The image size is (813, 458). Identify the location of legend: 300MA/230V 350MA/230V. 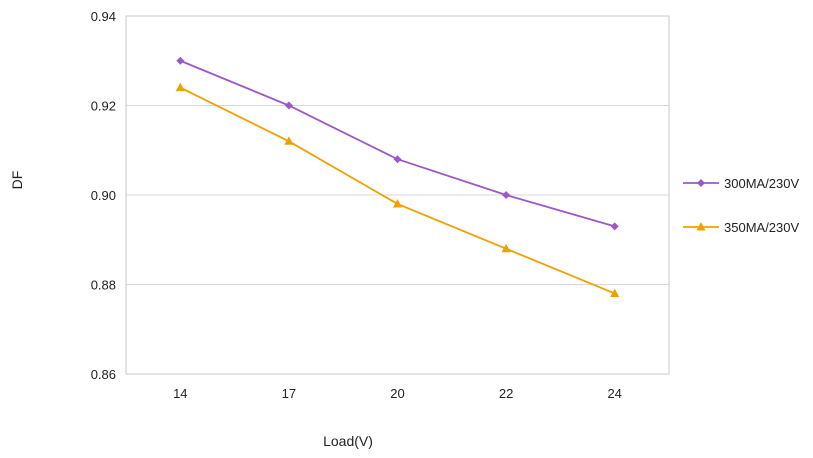
(741, 205).